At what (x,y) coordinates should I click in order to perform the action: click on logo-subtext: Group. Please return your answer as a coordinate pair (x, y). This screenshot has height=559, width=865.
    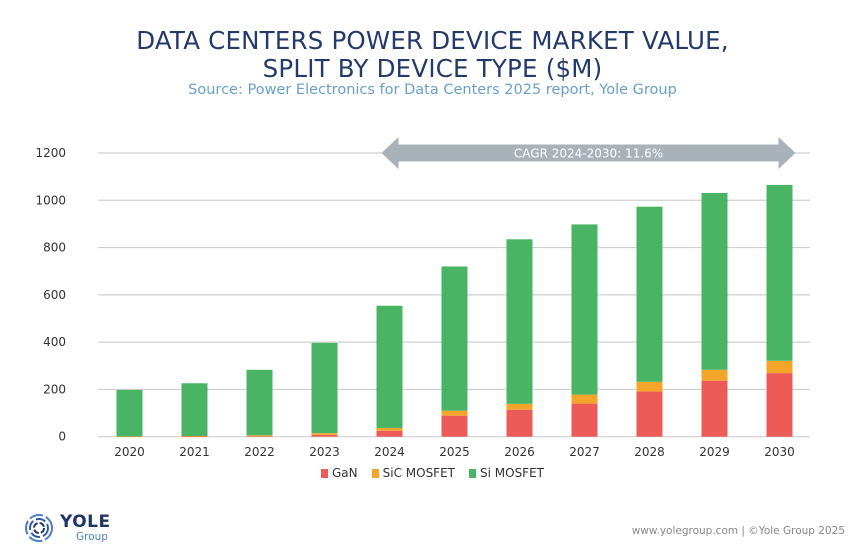
    Looking at the image, I should click on (92, 536).